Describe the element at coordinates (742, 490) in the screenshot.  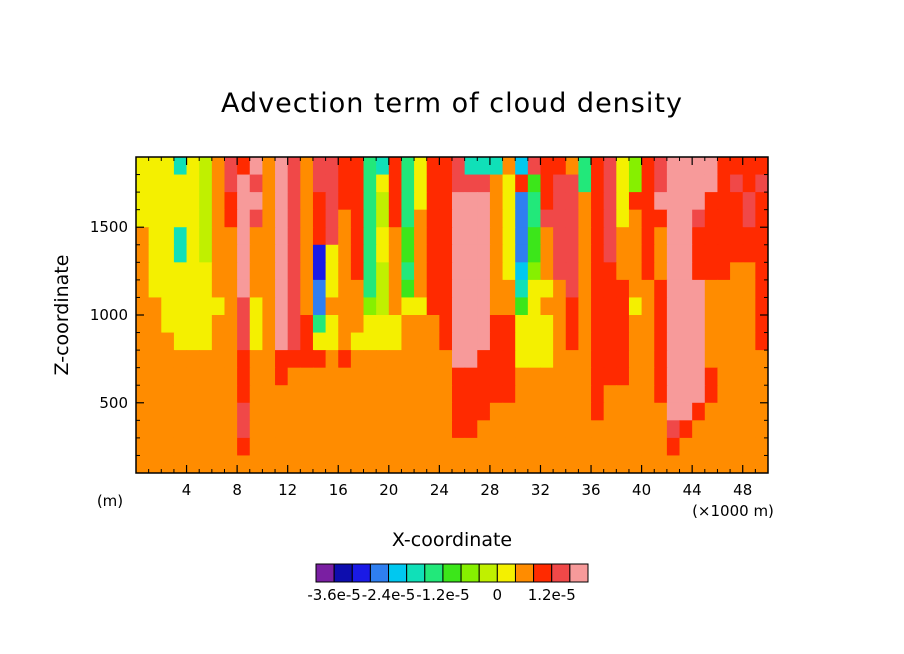
I see `x-tick-label: 48` at that location.